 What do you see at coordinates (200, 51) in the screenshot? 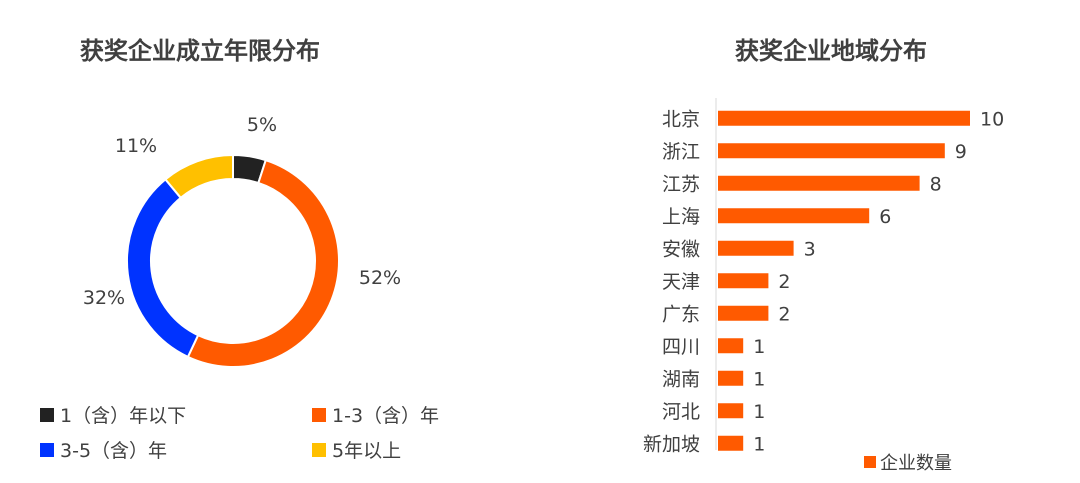
I see `donut-chart-title: 获奖企业成立年限分布` at bounding box center [200, 51].